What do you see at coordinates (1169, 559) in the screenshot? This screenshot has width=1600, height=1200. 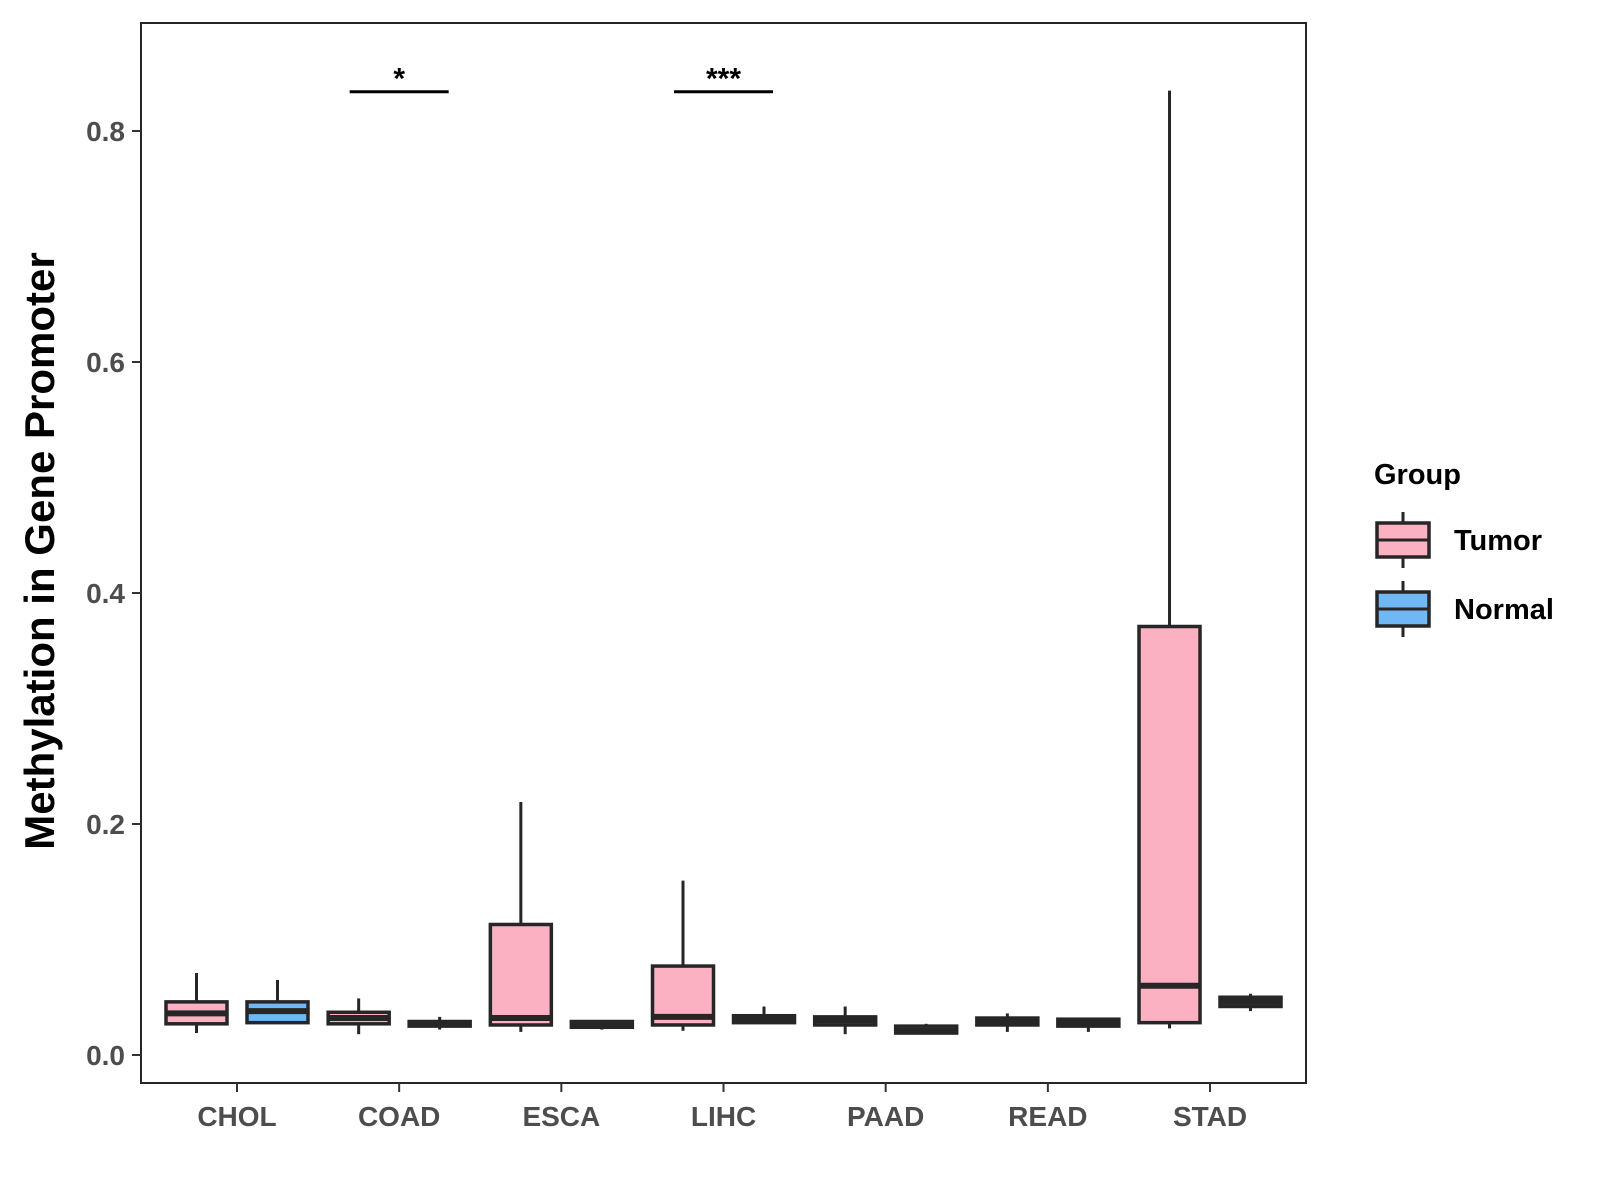 I see `box-tumor-stad` at bounding box center [1169, 559].